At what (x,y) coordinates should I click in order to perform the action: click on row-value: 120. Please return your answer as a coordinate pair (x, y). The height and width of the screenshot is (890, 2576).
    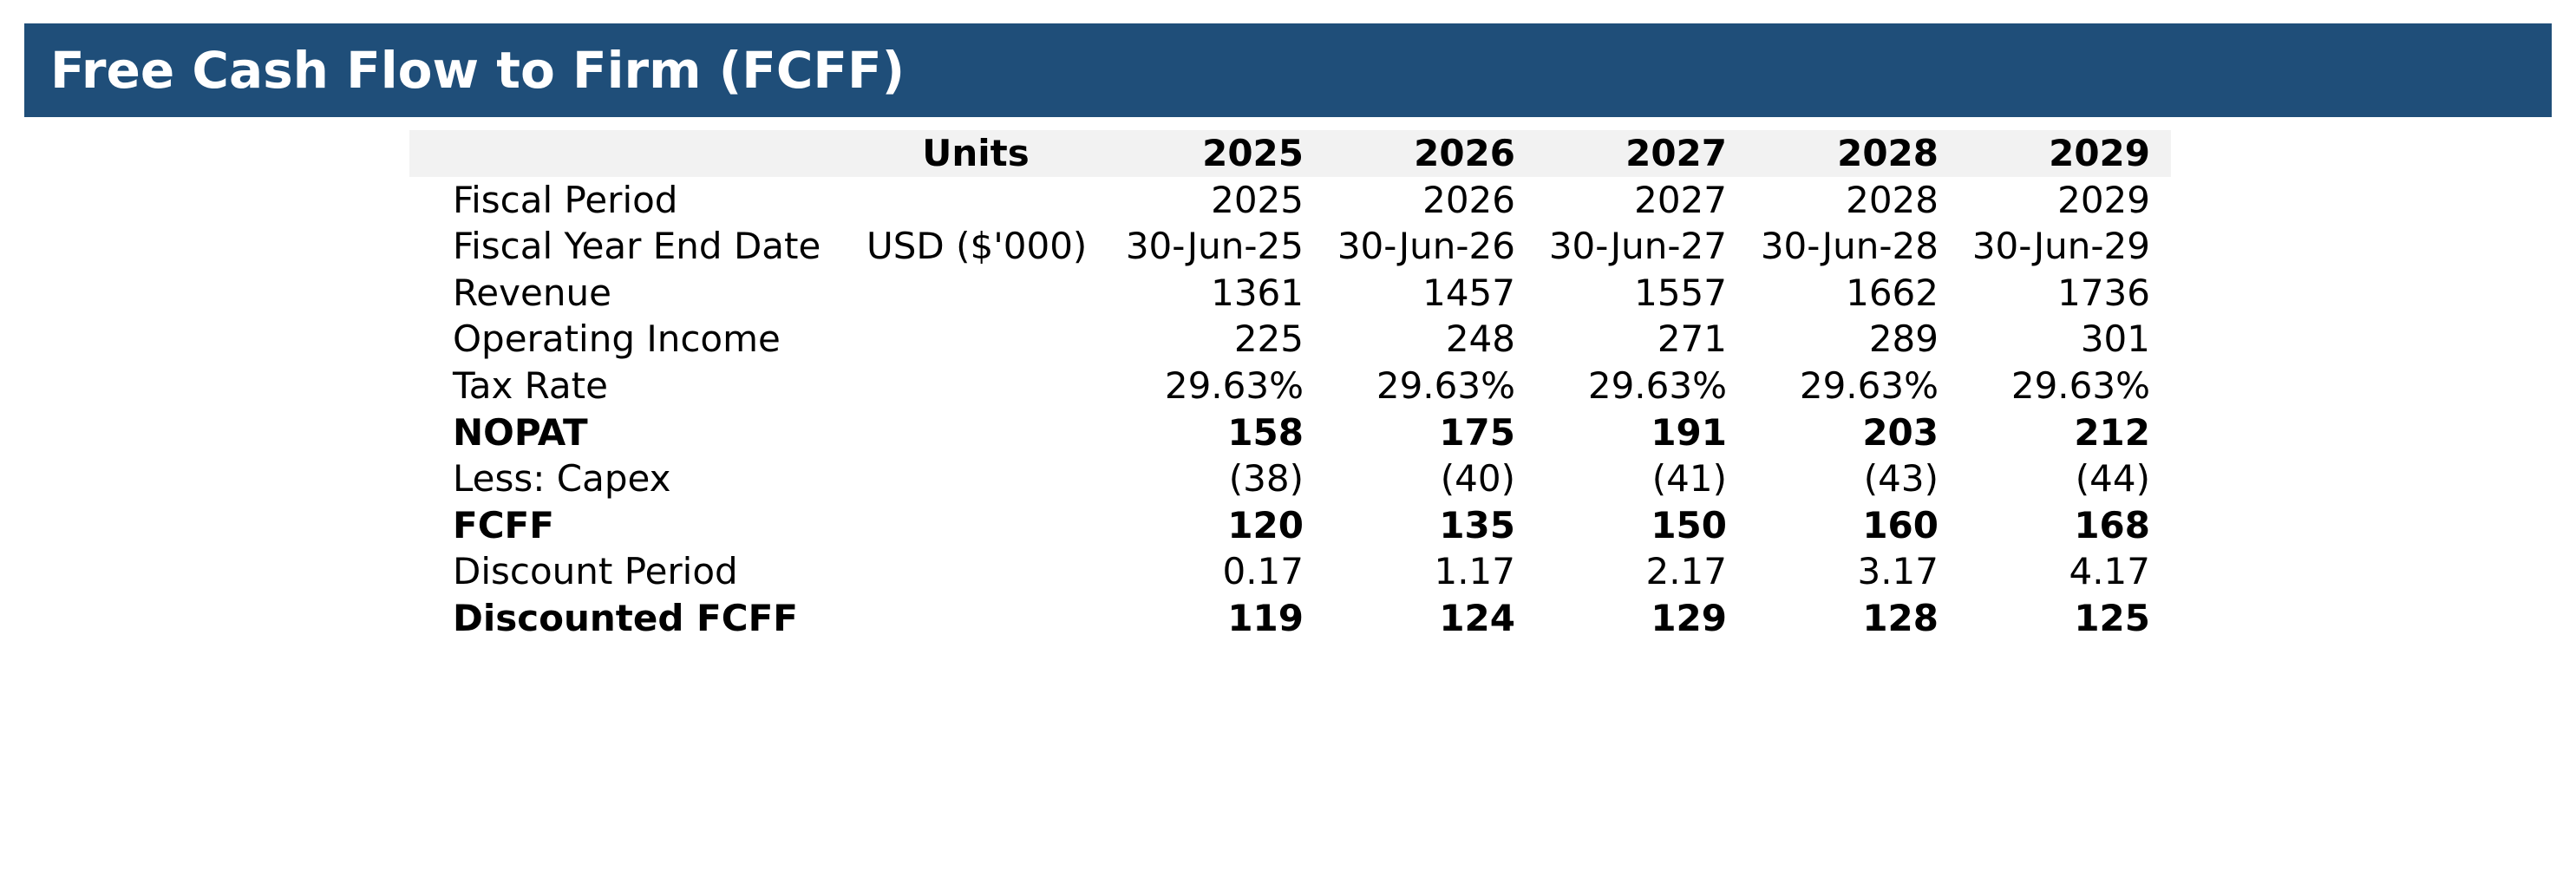
    Looking at the image, I should click on (1265, 524).